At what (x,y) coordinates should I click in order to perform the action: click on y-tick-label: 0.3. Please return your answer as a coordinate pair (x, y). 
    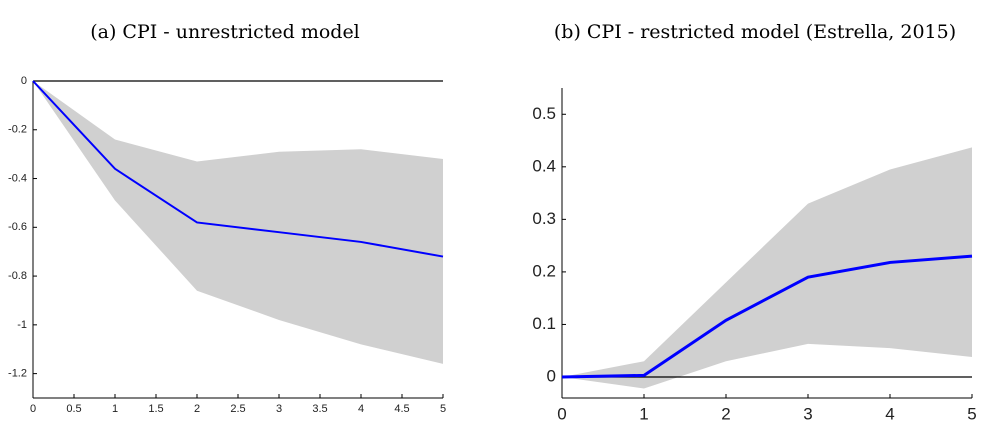
    Looking at the image, I should click on (544, 218).